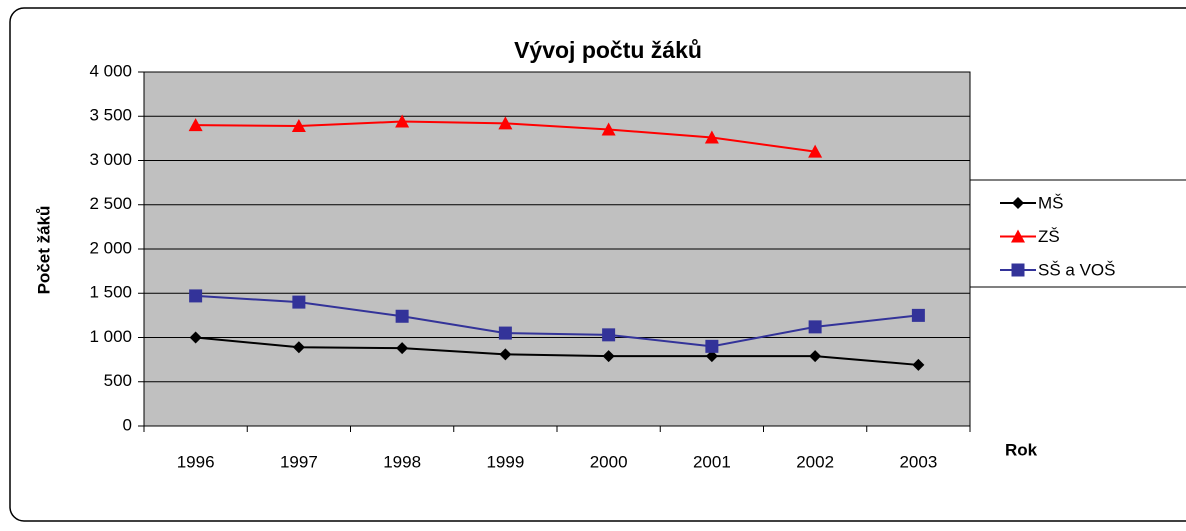 The width and height of the screenshot is (1186, 531). I want to click on x-tick-label: 1996, so click(196, 461).